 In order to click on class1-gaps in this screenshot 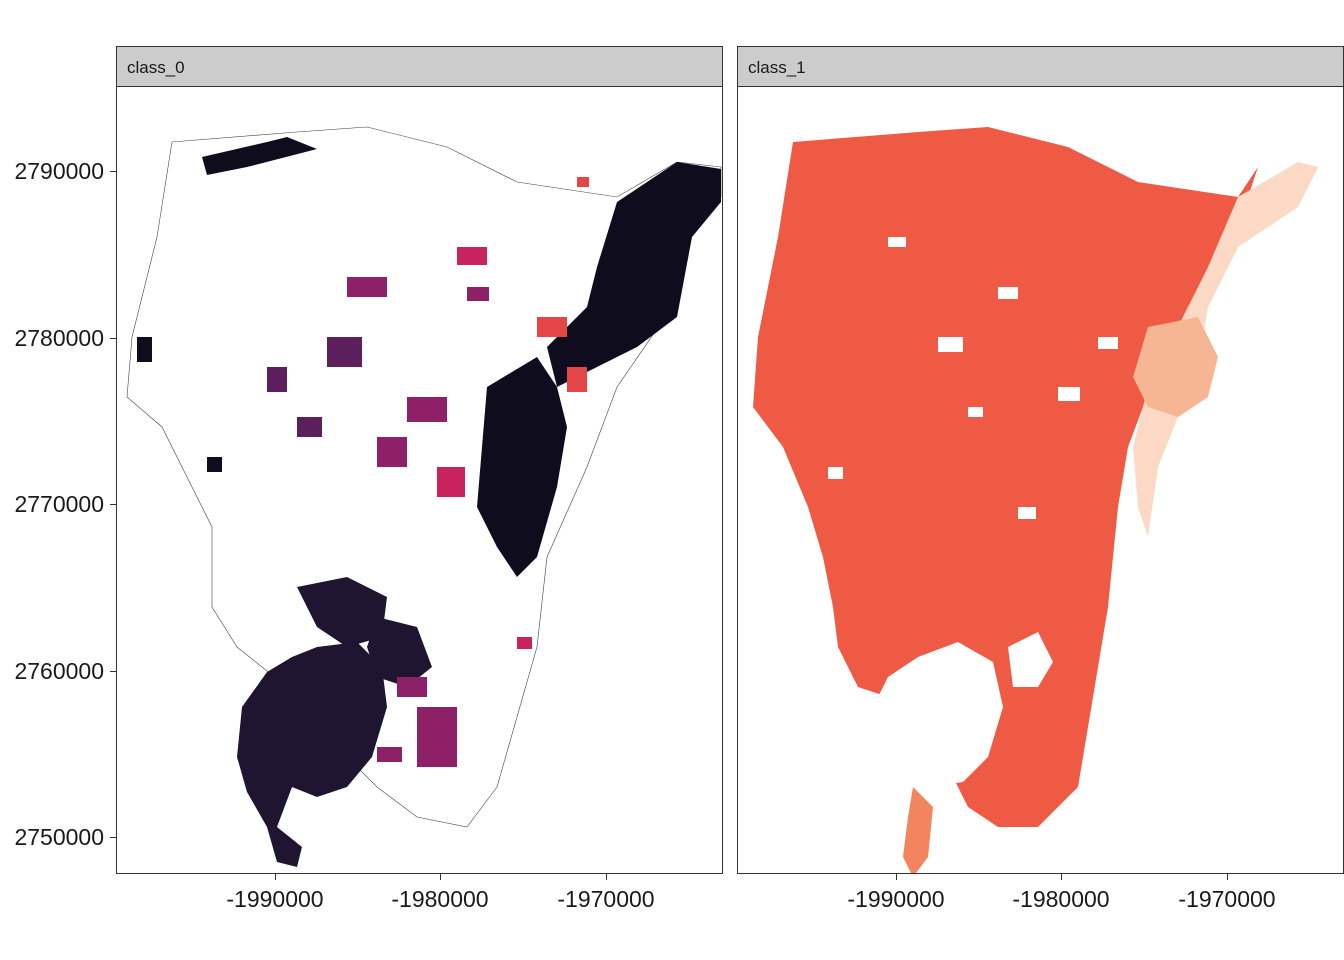, I will do `click(973, 378)`.